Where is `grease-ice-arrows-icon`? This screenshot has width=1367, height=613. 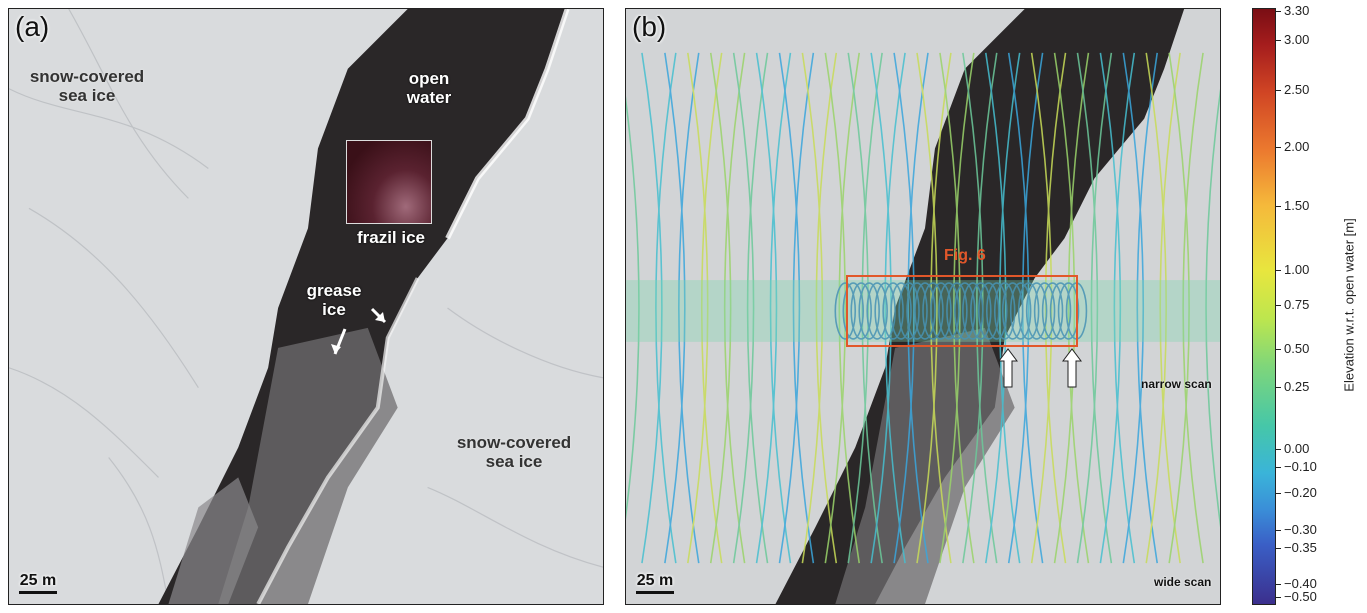
grease-ice-arrows-icon is located at coordinates (359, 331).